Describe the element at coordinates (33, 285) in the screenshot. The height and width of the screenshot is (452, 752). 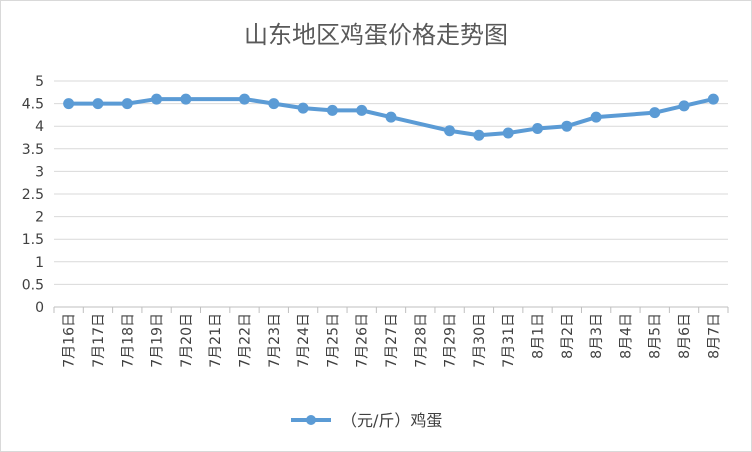
I see `y-tick-label: 0.5` at that location.